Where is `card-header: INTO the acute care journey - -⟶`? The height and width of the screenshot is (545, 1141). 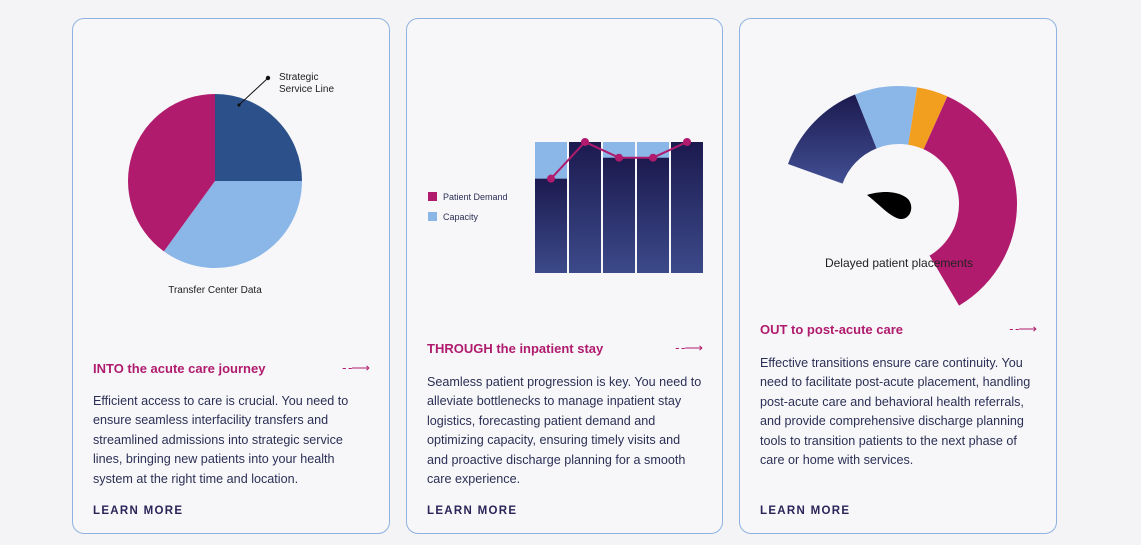
card-header: INTO the acute care journey - -⟶ is located at coordinates (231, 368).